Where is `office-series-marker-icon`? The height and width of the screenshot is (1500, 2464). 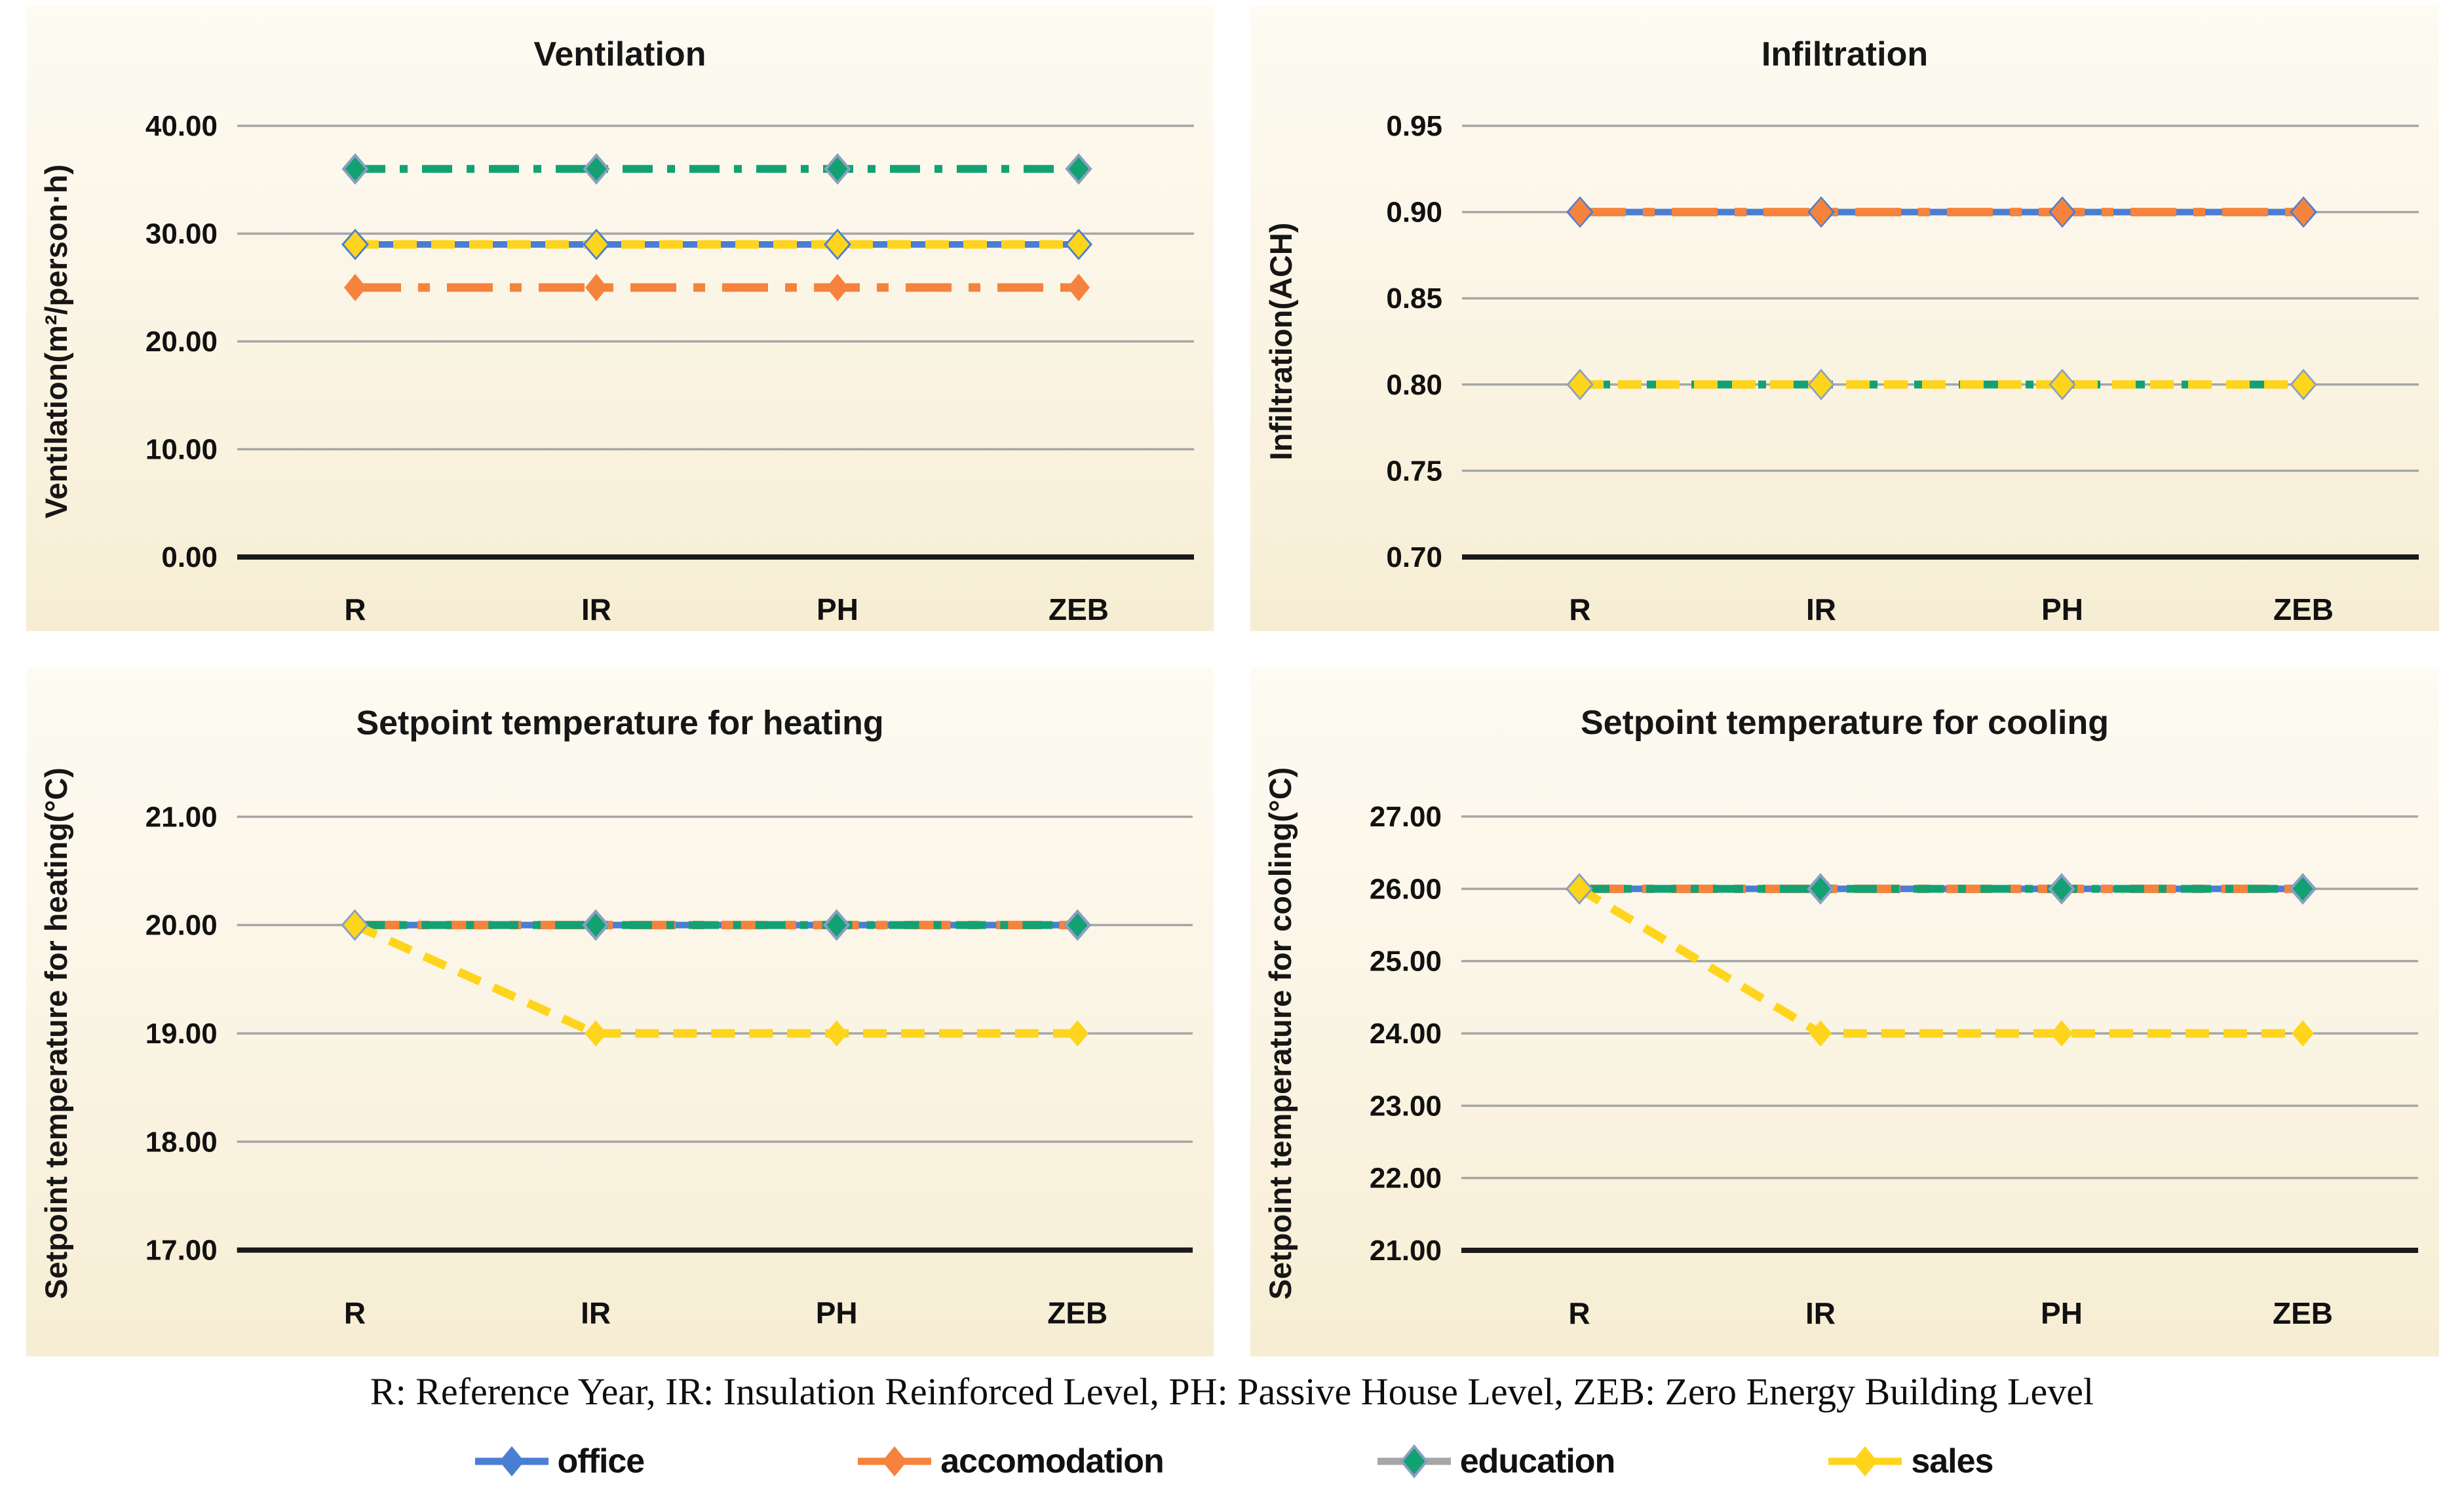
office-series-marker-icon is located at coordinates (511, 1461).